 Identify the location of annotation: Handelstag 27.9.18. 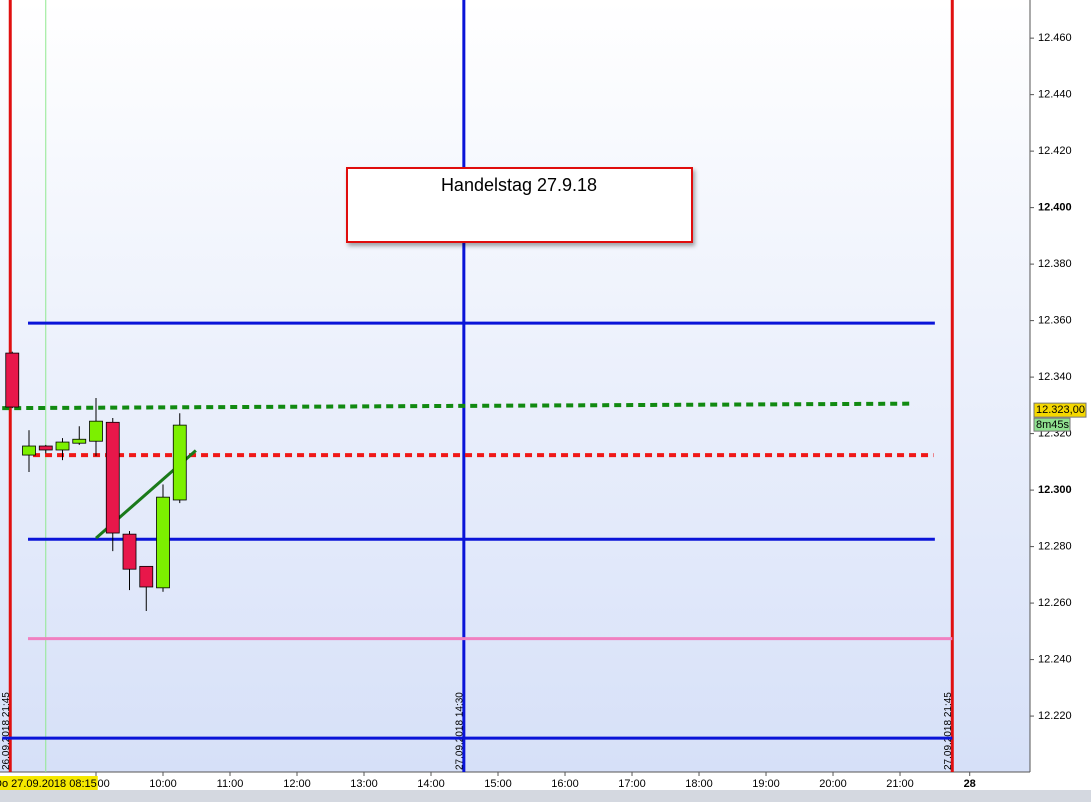
(519, 185).